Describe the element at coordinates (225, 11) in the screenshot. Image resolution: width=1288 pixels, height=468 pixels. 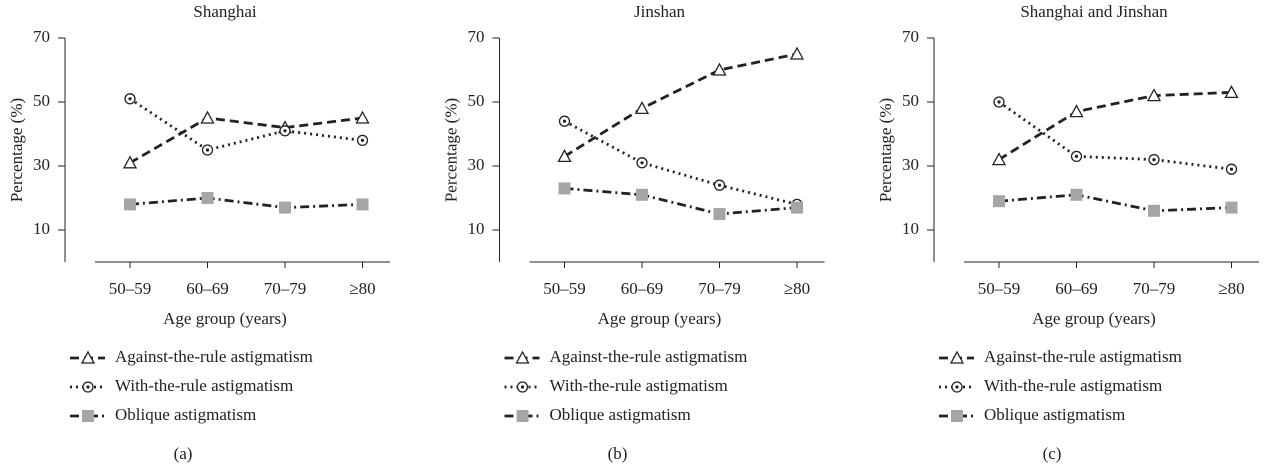
I see `chart-title: Shanghai` at that location.